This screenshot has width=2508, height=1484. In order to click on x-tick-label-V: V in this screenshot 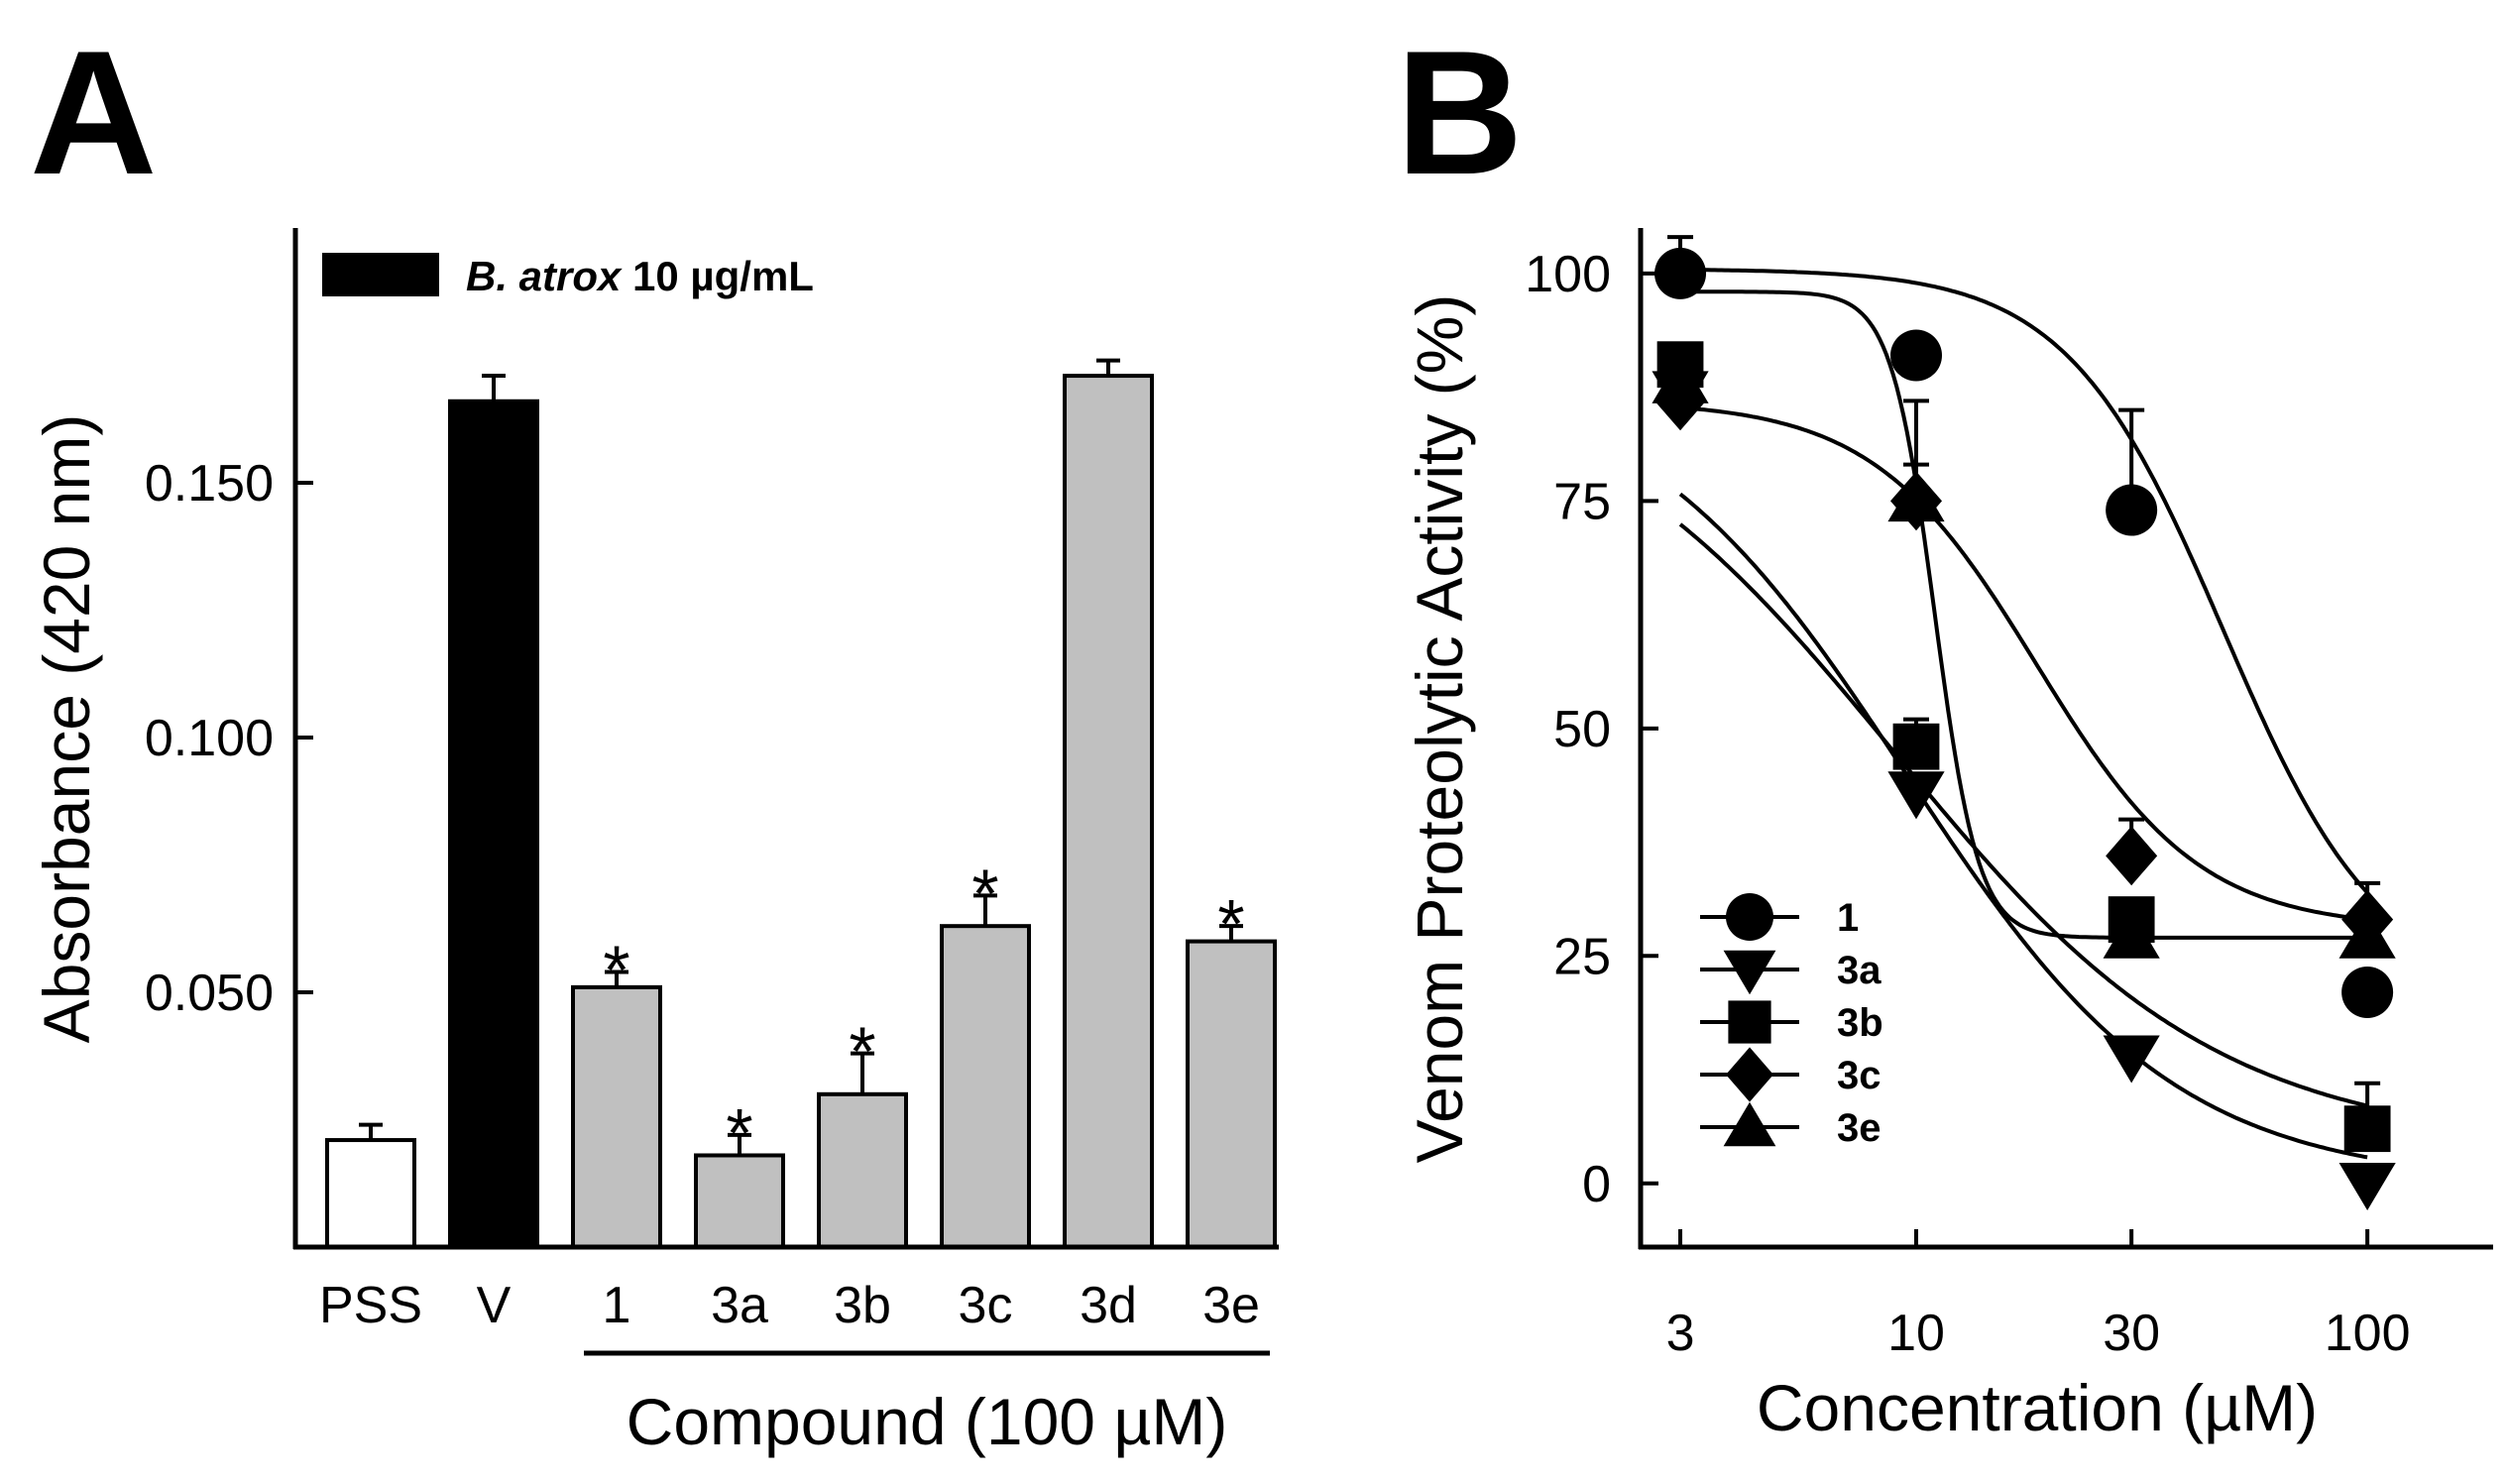, I will do `click(495, 1305)`.